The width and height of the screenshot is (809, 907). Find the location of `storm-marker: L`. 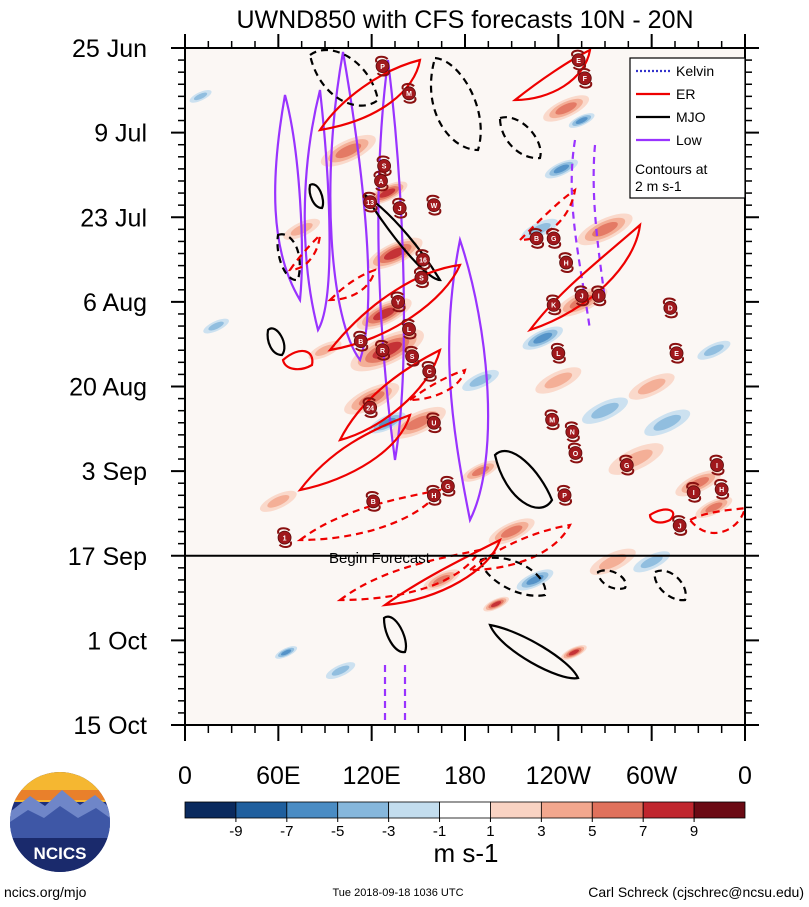

storm-marker: L is located at coordinates (558, 353).